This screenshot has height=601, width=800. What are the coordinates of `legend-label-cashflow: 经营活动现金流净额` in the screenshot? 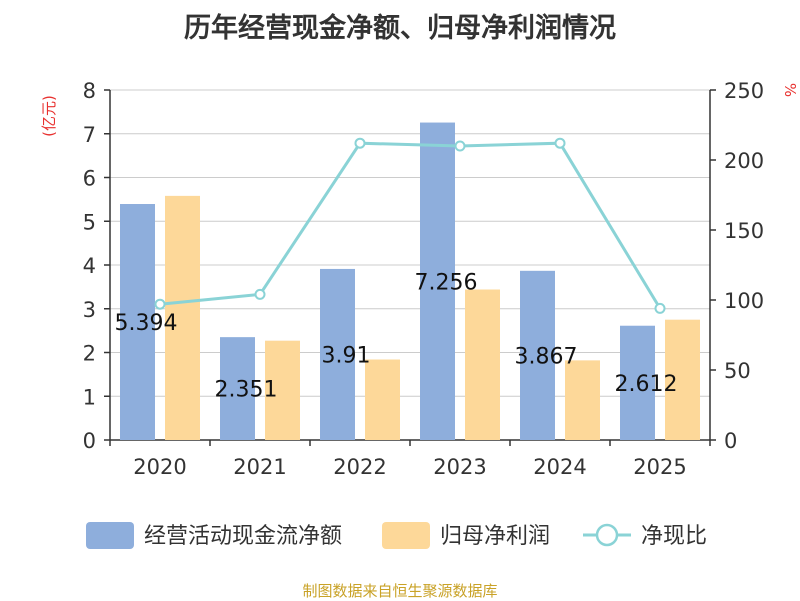 It's located at (243, 536).